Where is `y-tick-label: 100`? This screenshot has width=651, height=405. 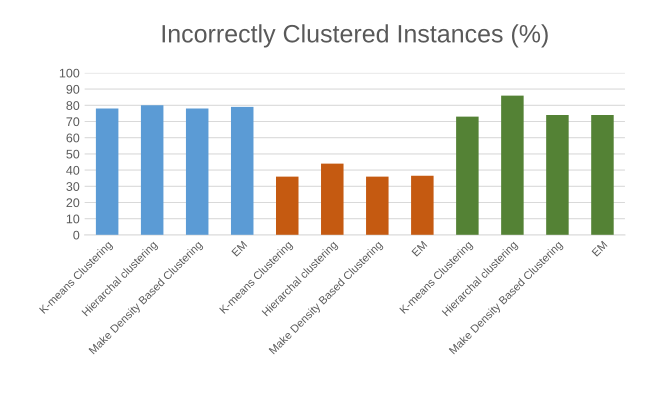
y-tick-label: 100 is located at coordinates (70, 73).